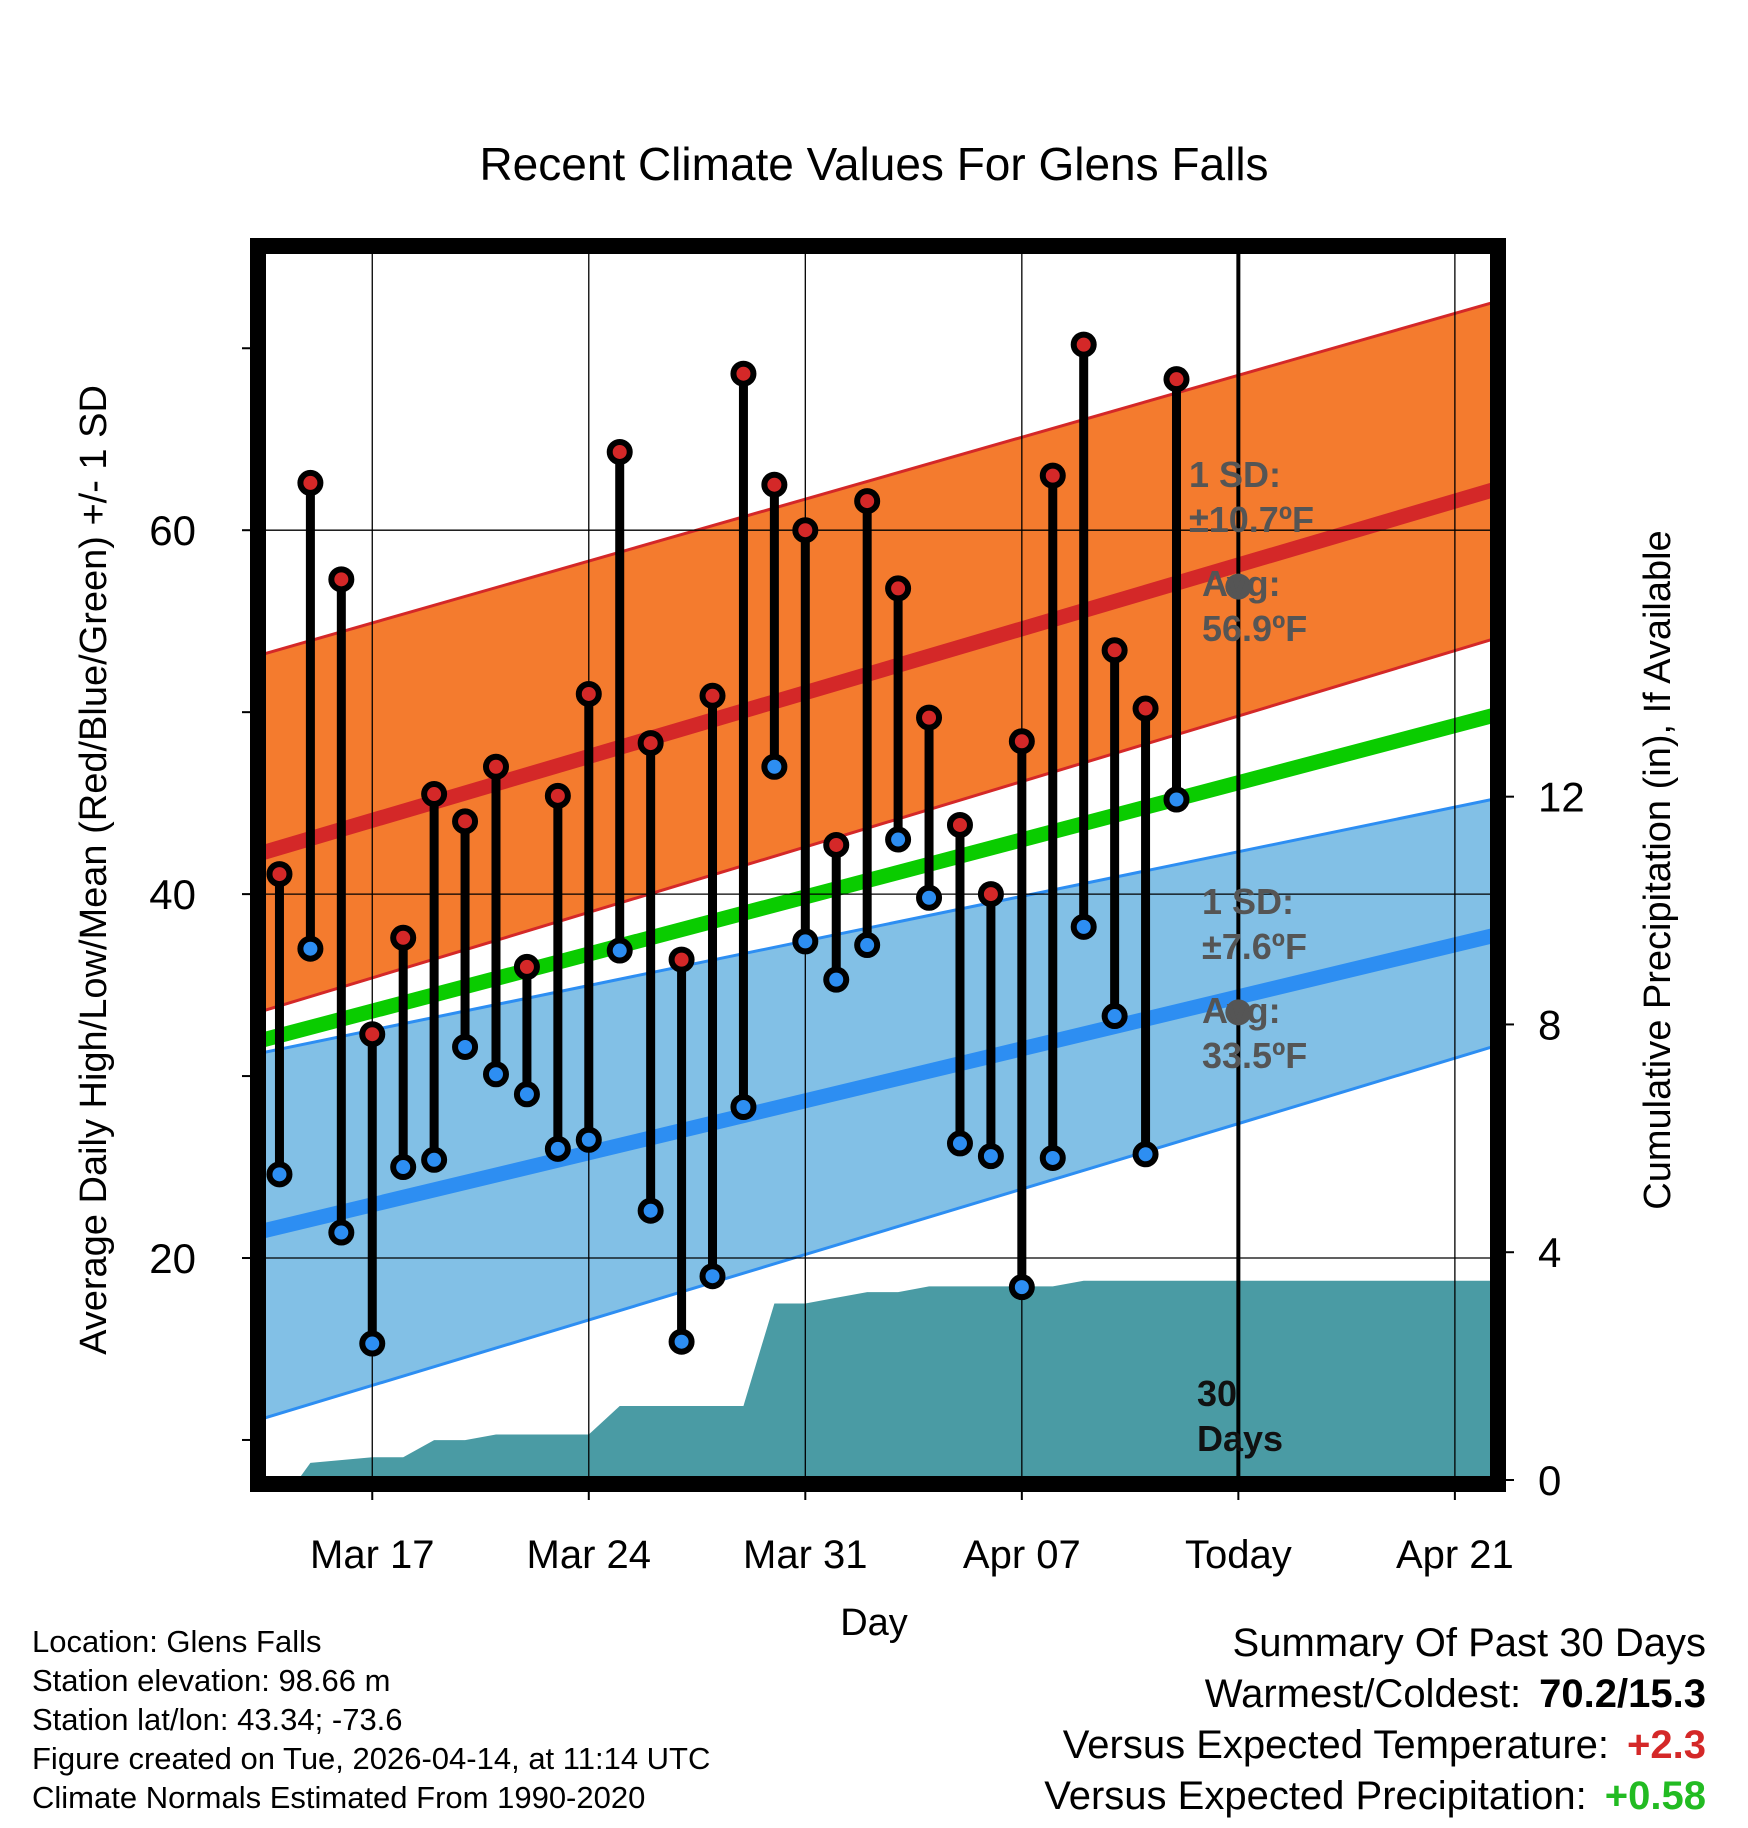  Describe the element at coordinates (339, 1797) in the screenshot. I see `climate-normals-note: Climate Normals Estimated From 1990-2020` at that location.